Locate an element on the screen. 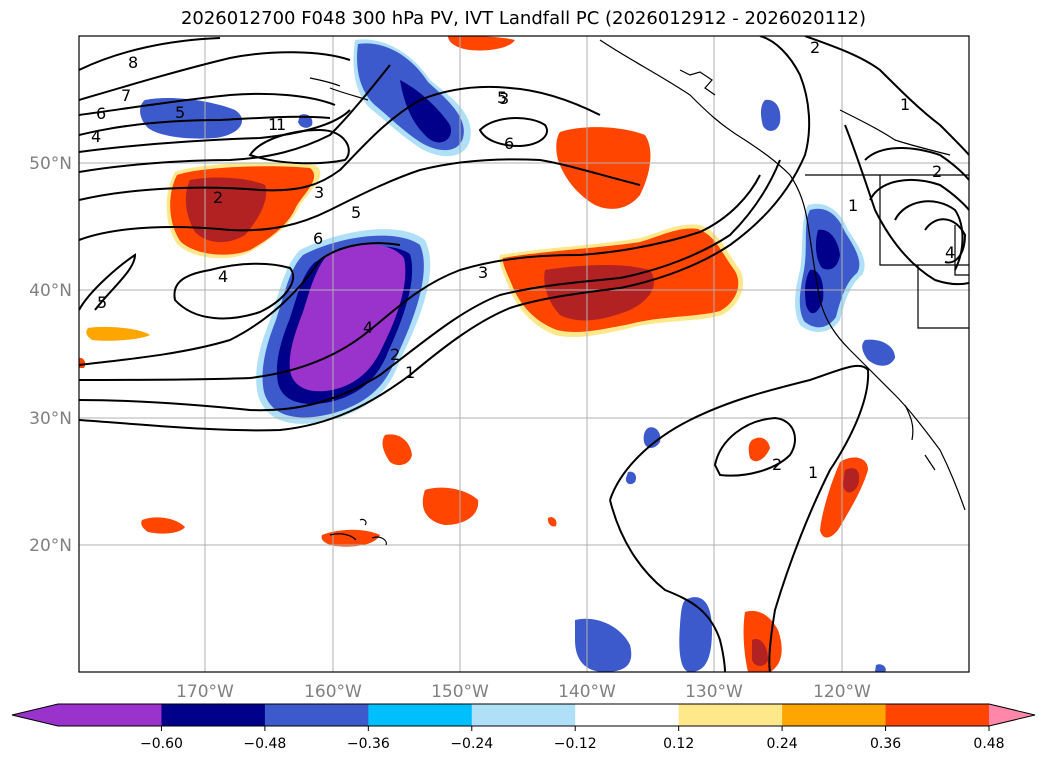  colorbar-extend-max is located at coordinates (1012, 715).